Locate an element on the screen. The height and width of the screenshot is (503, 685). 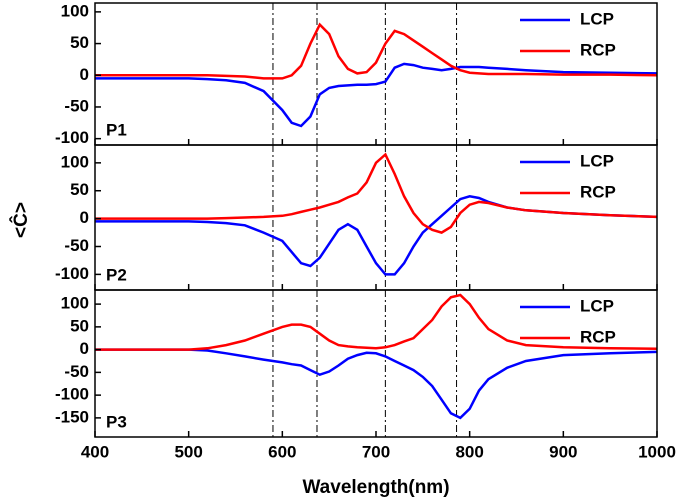
x-tick-label: 400 is located at coordinates (95, 451).